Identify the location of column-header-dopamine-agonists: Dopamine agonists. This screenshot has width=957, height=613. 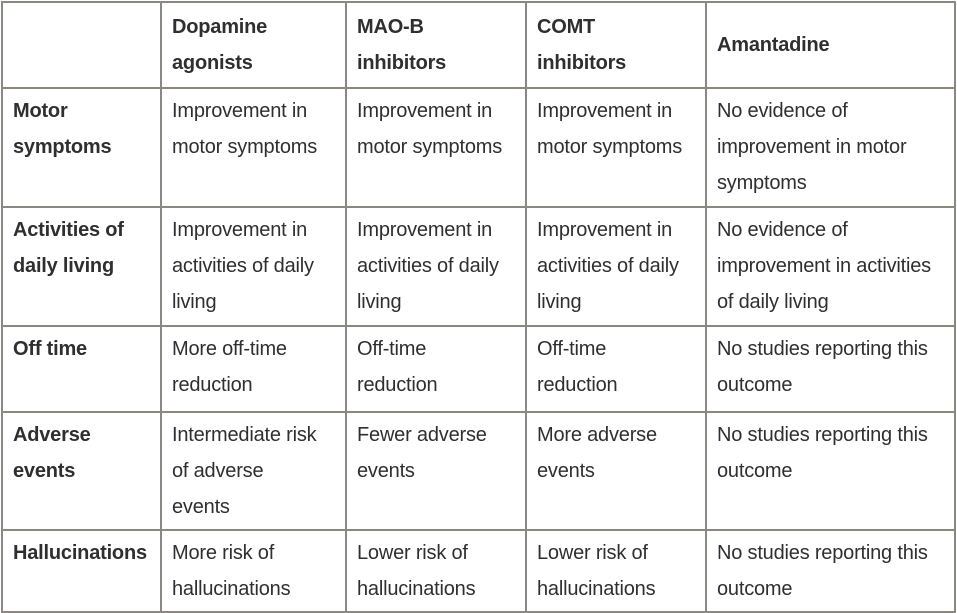
(253, 45).